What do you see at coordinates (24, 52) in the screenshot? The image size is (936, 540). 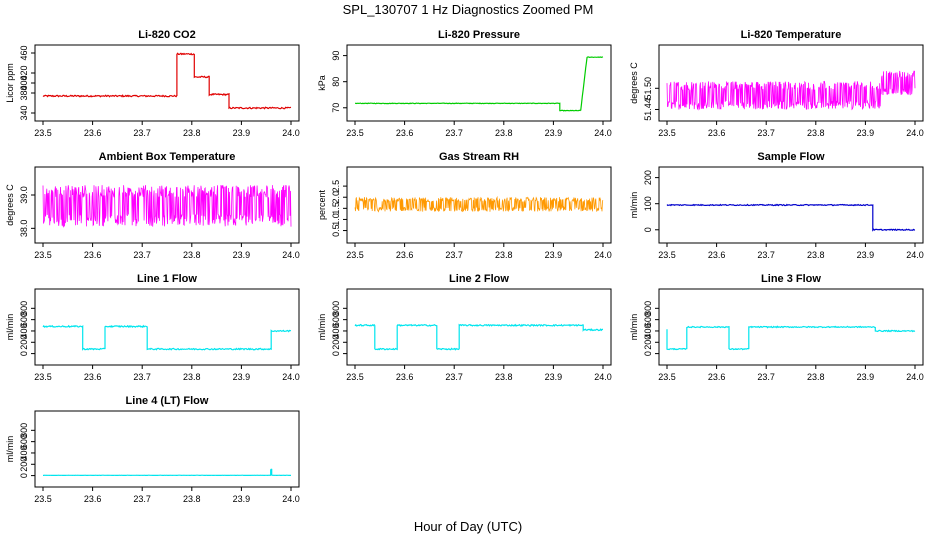 I see `y-tick-label: 460` at bounding box center [24, 52].